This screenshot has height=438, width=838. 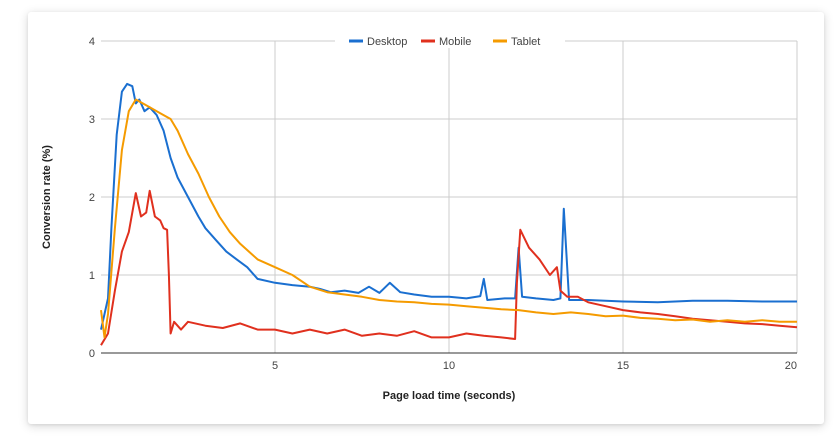 I want to click on y-tick-label: 3, so click(x=92, y=120).